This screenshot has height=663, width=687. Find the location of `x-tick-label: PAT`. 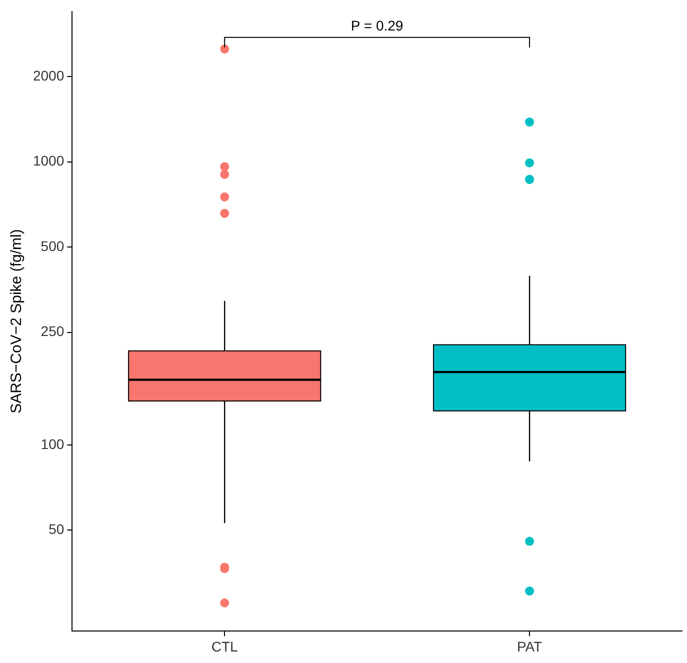

x-tick-label: PAT is located at coordinates (529, 646).